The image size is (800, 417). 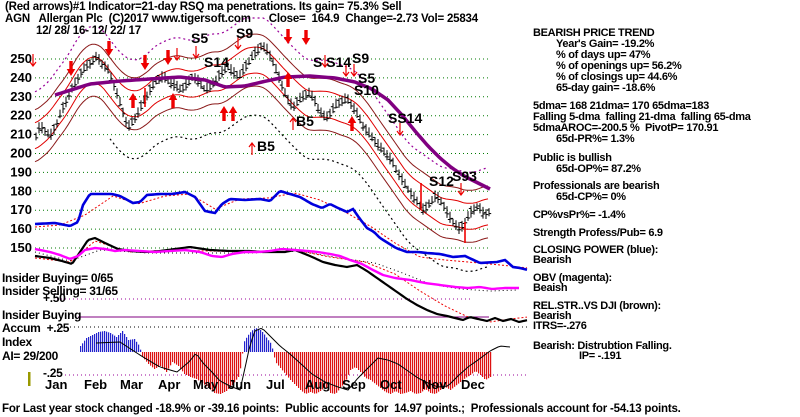 What do you see at coordinates (21, 96) in the screenshot?
I see `y-axis-label: 230` at bounding box center [21, 96].